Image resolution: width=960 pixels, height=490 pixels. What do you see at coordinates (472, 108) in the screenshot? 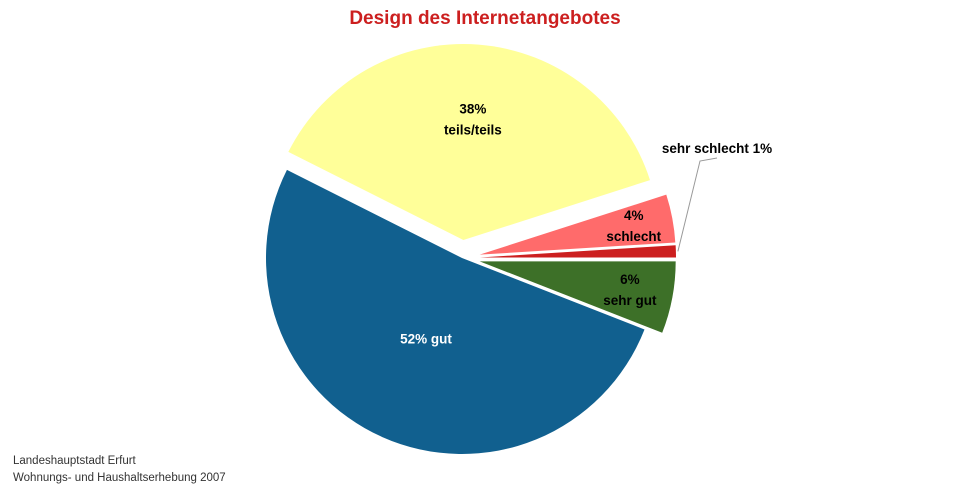
I see `slice-label: 38%` at bounding box center [472, 108].